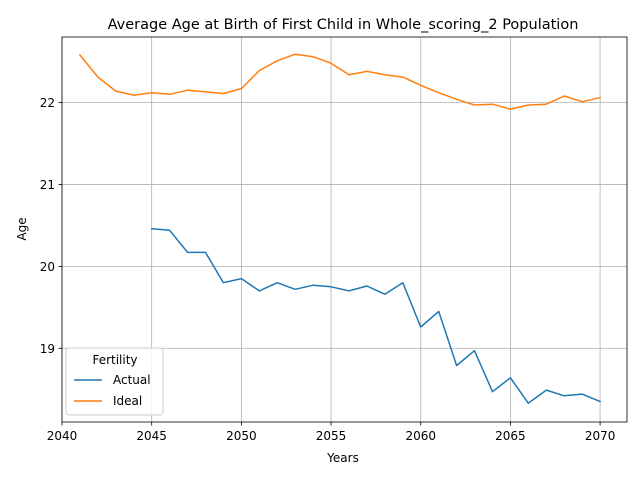  Describe the element at coordinates (47, 185) in the screenshot. I see `y-tick-label: 21` at that location.